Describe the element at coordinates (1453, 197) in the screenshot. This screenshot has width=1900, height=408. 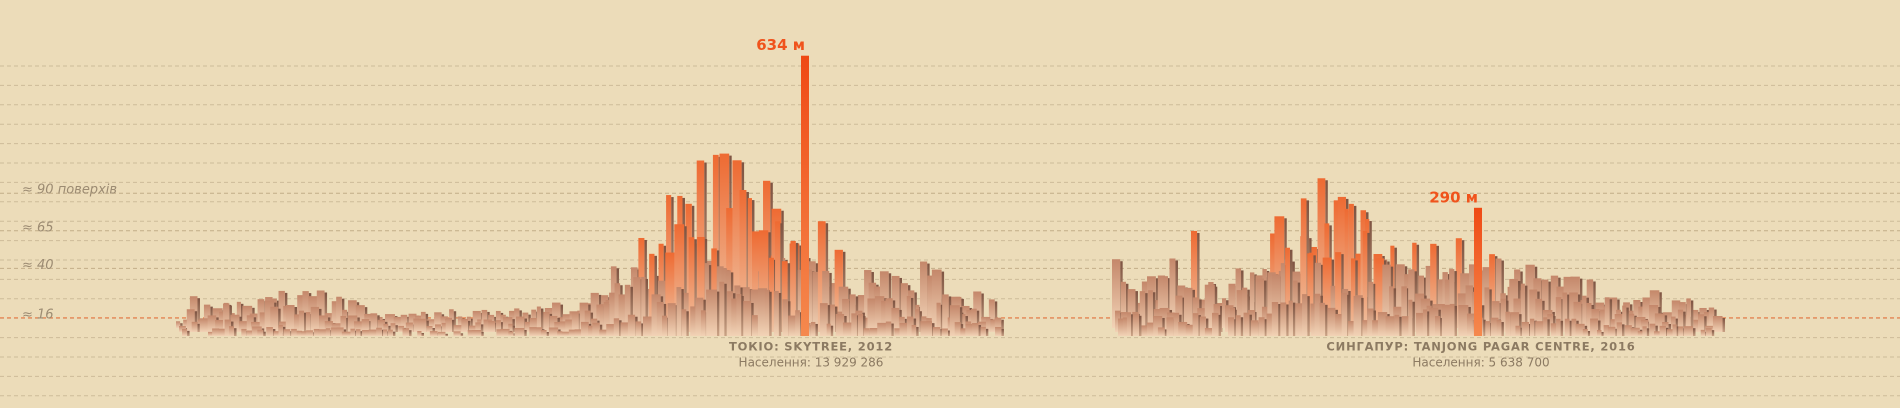
I see `value-label: 290 м` at that location.